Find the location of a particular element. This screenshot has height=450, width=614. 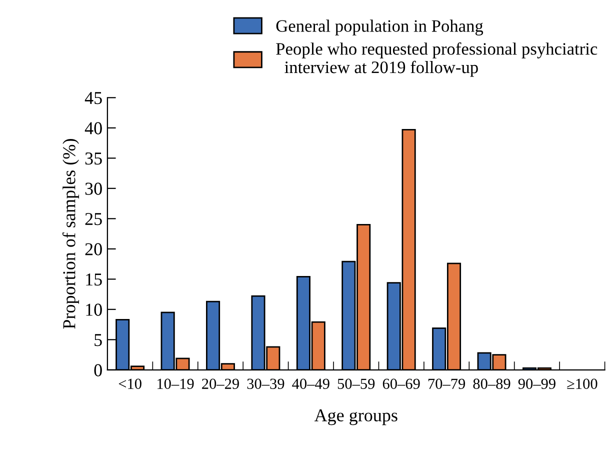

y-tick-label: 10 is located at coordinates (94, 310).